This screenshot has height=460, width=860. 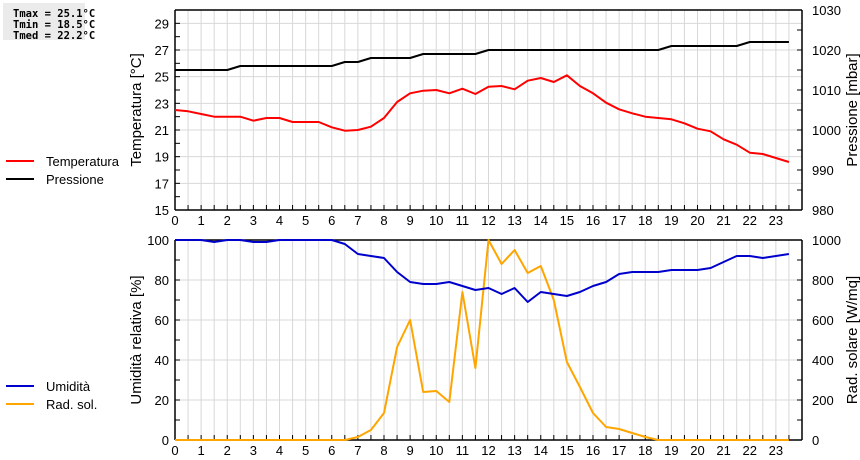 I want to click on pressure-line-swatch-icon, so click(x=20, y=179).